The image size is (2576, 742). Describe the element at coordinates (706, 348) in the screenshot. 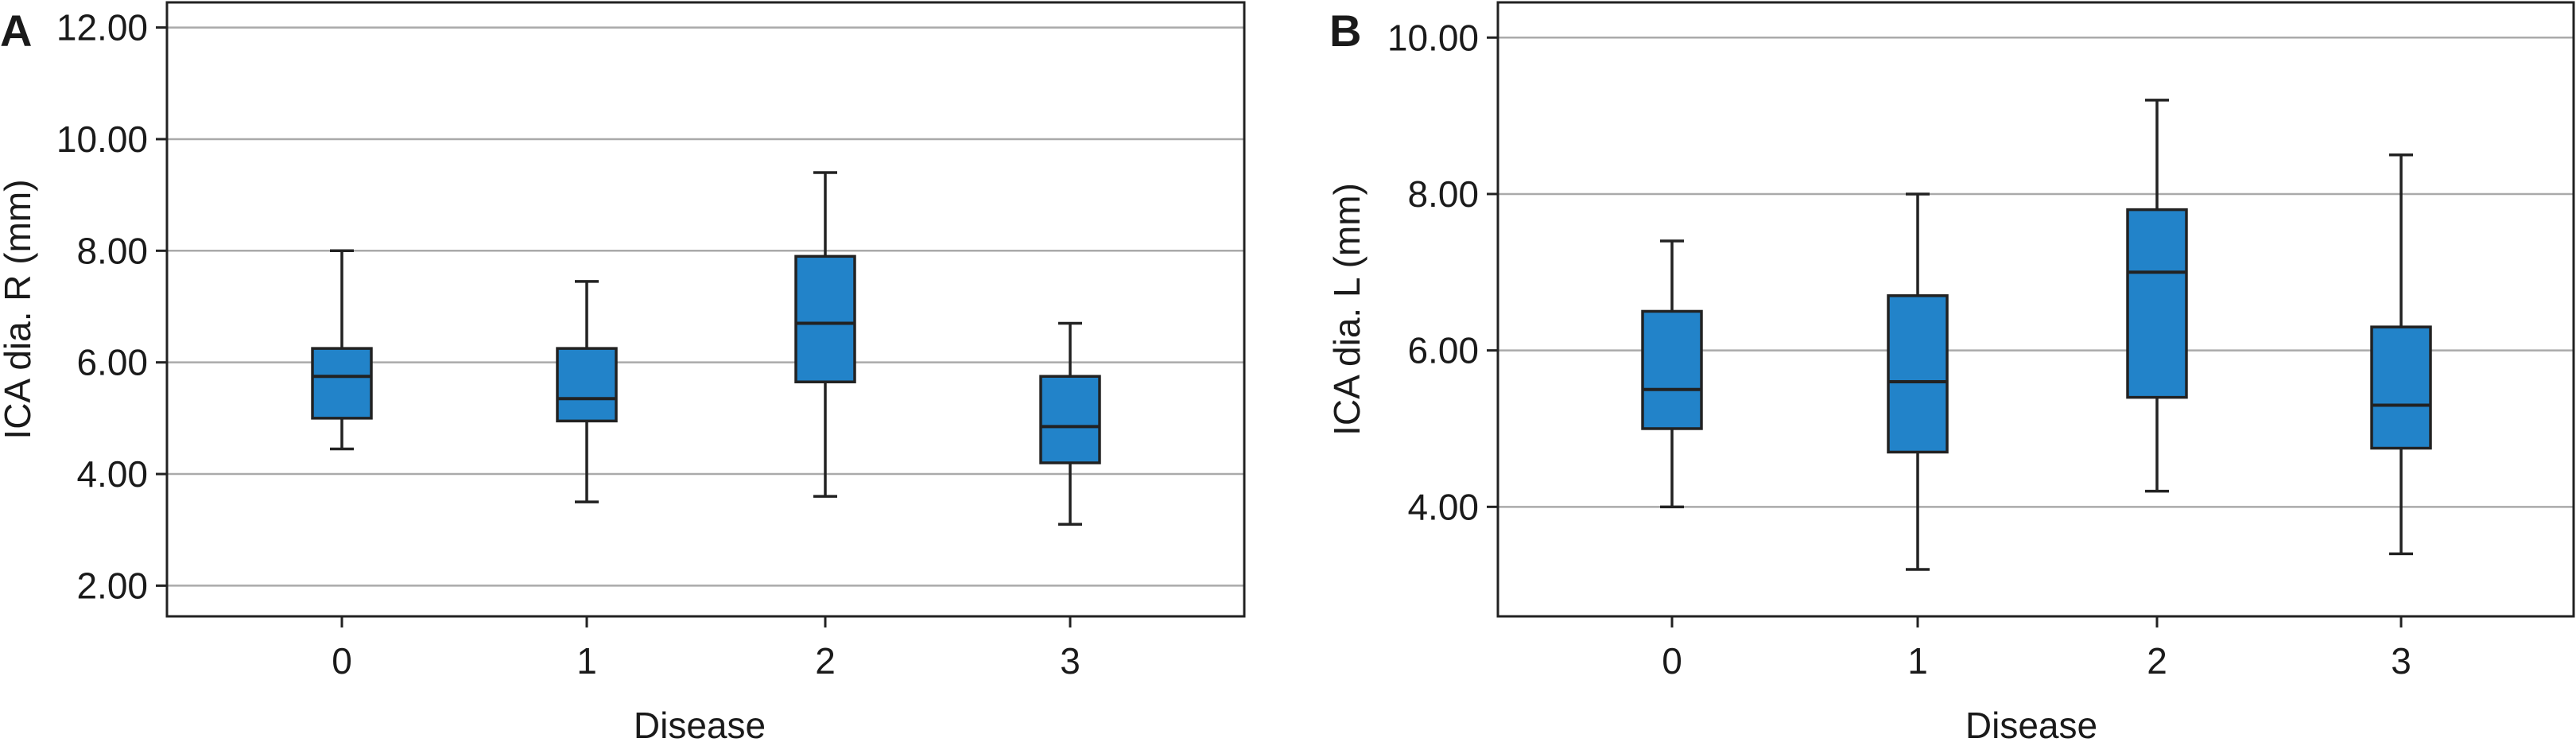

I see `panel-a-boxes` at that location.